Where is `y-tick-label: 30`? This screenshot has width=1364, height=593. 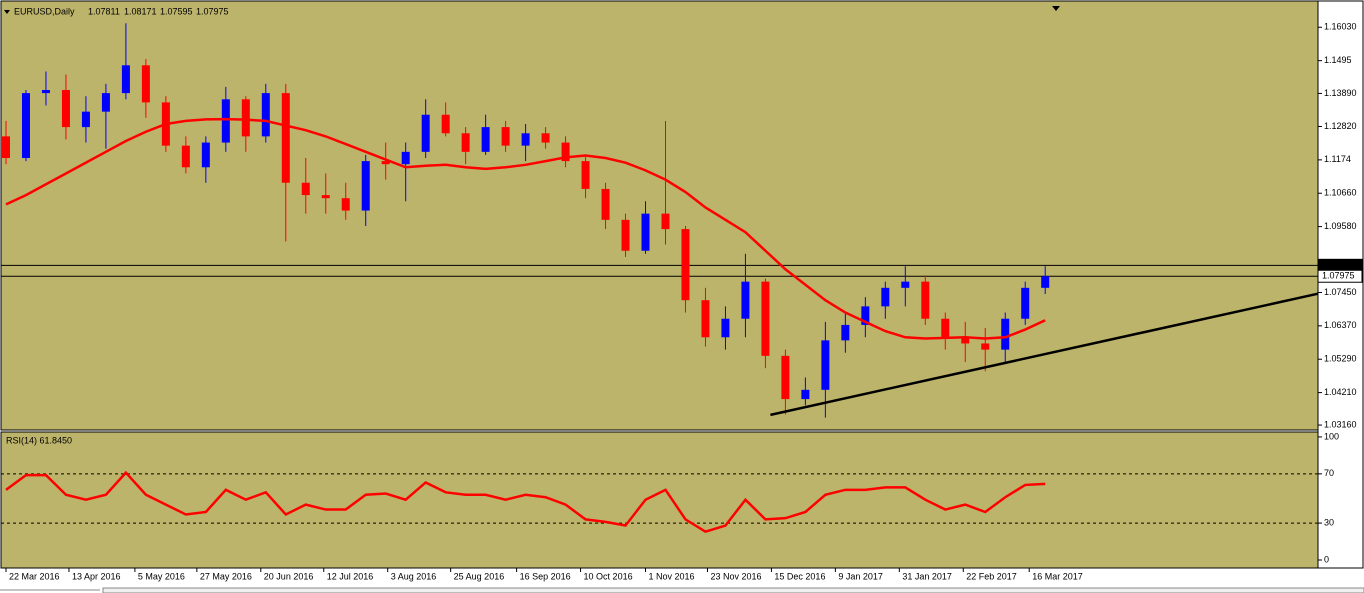 y-tick-label: 30 is located at coordinates (1329, 522).